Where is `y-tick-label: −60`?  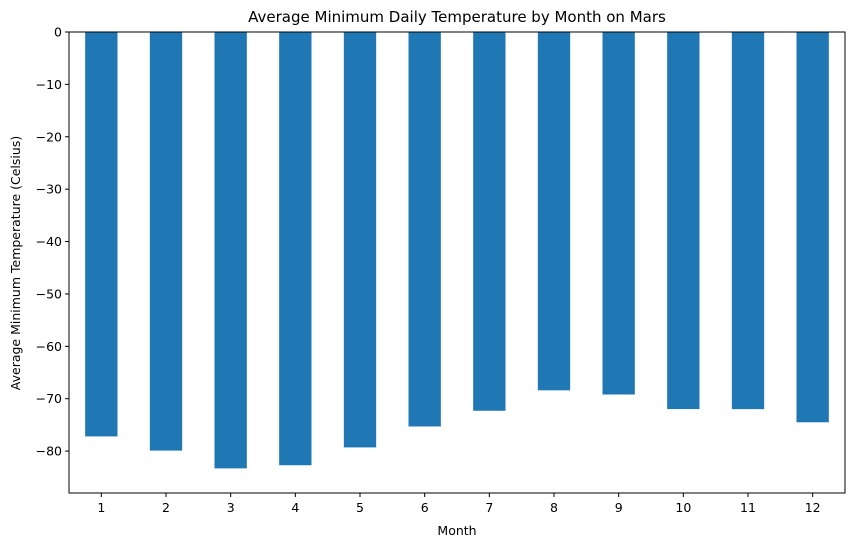
y-tick-label: −60 is located at coordinates (49, 346).